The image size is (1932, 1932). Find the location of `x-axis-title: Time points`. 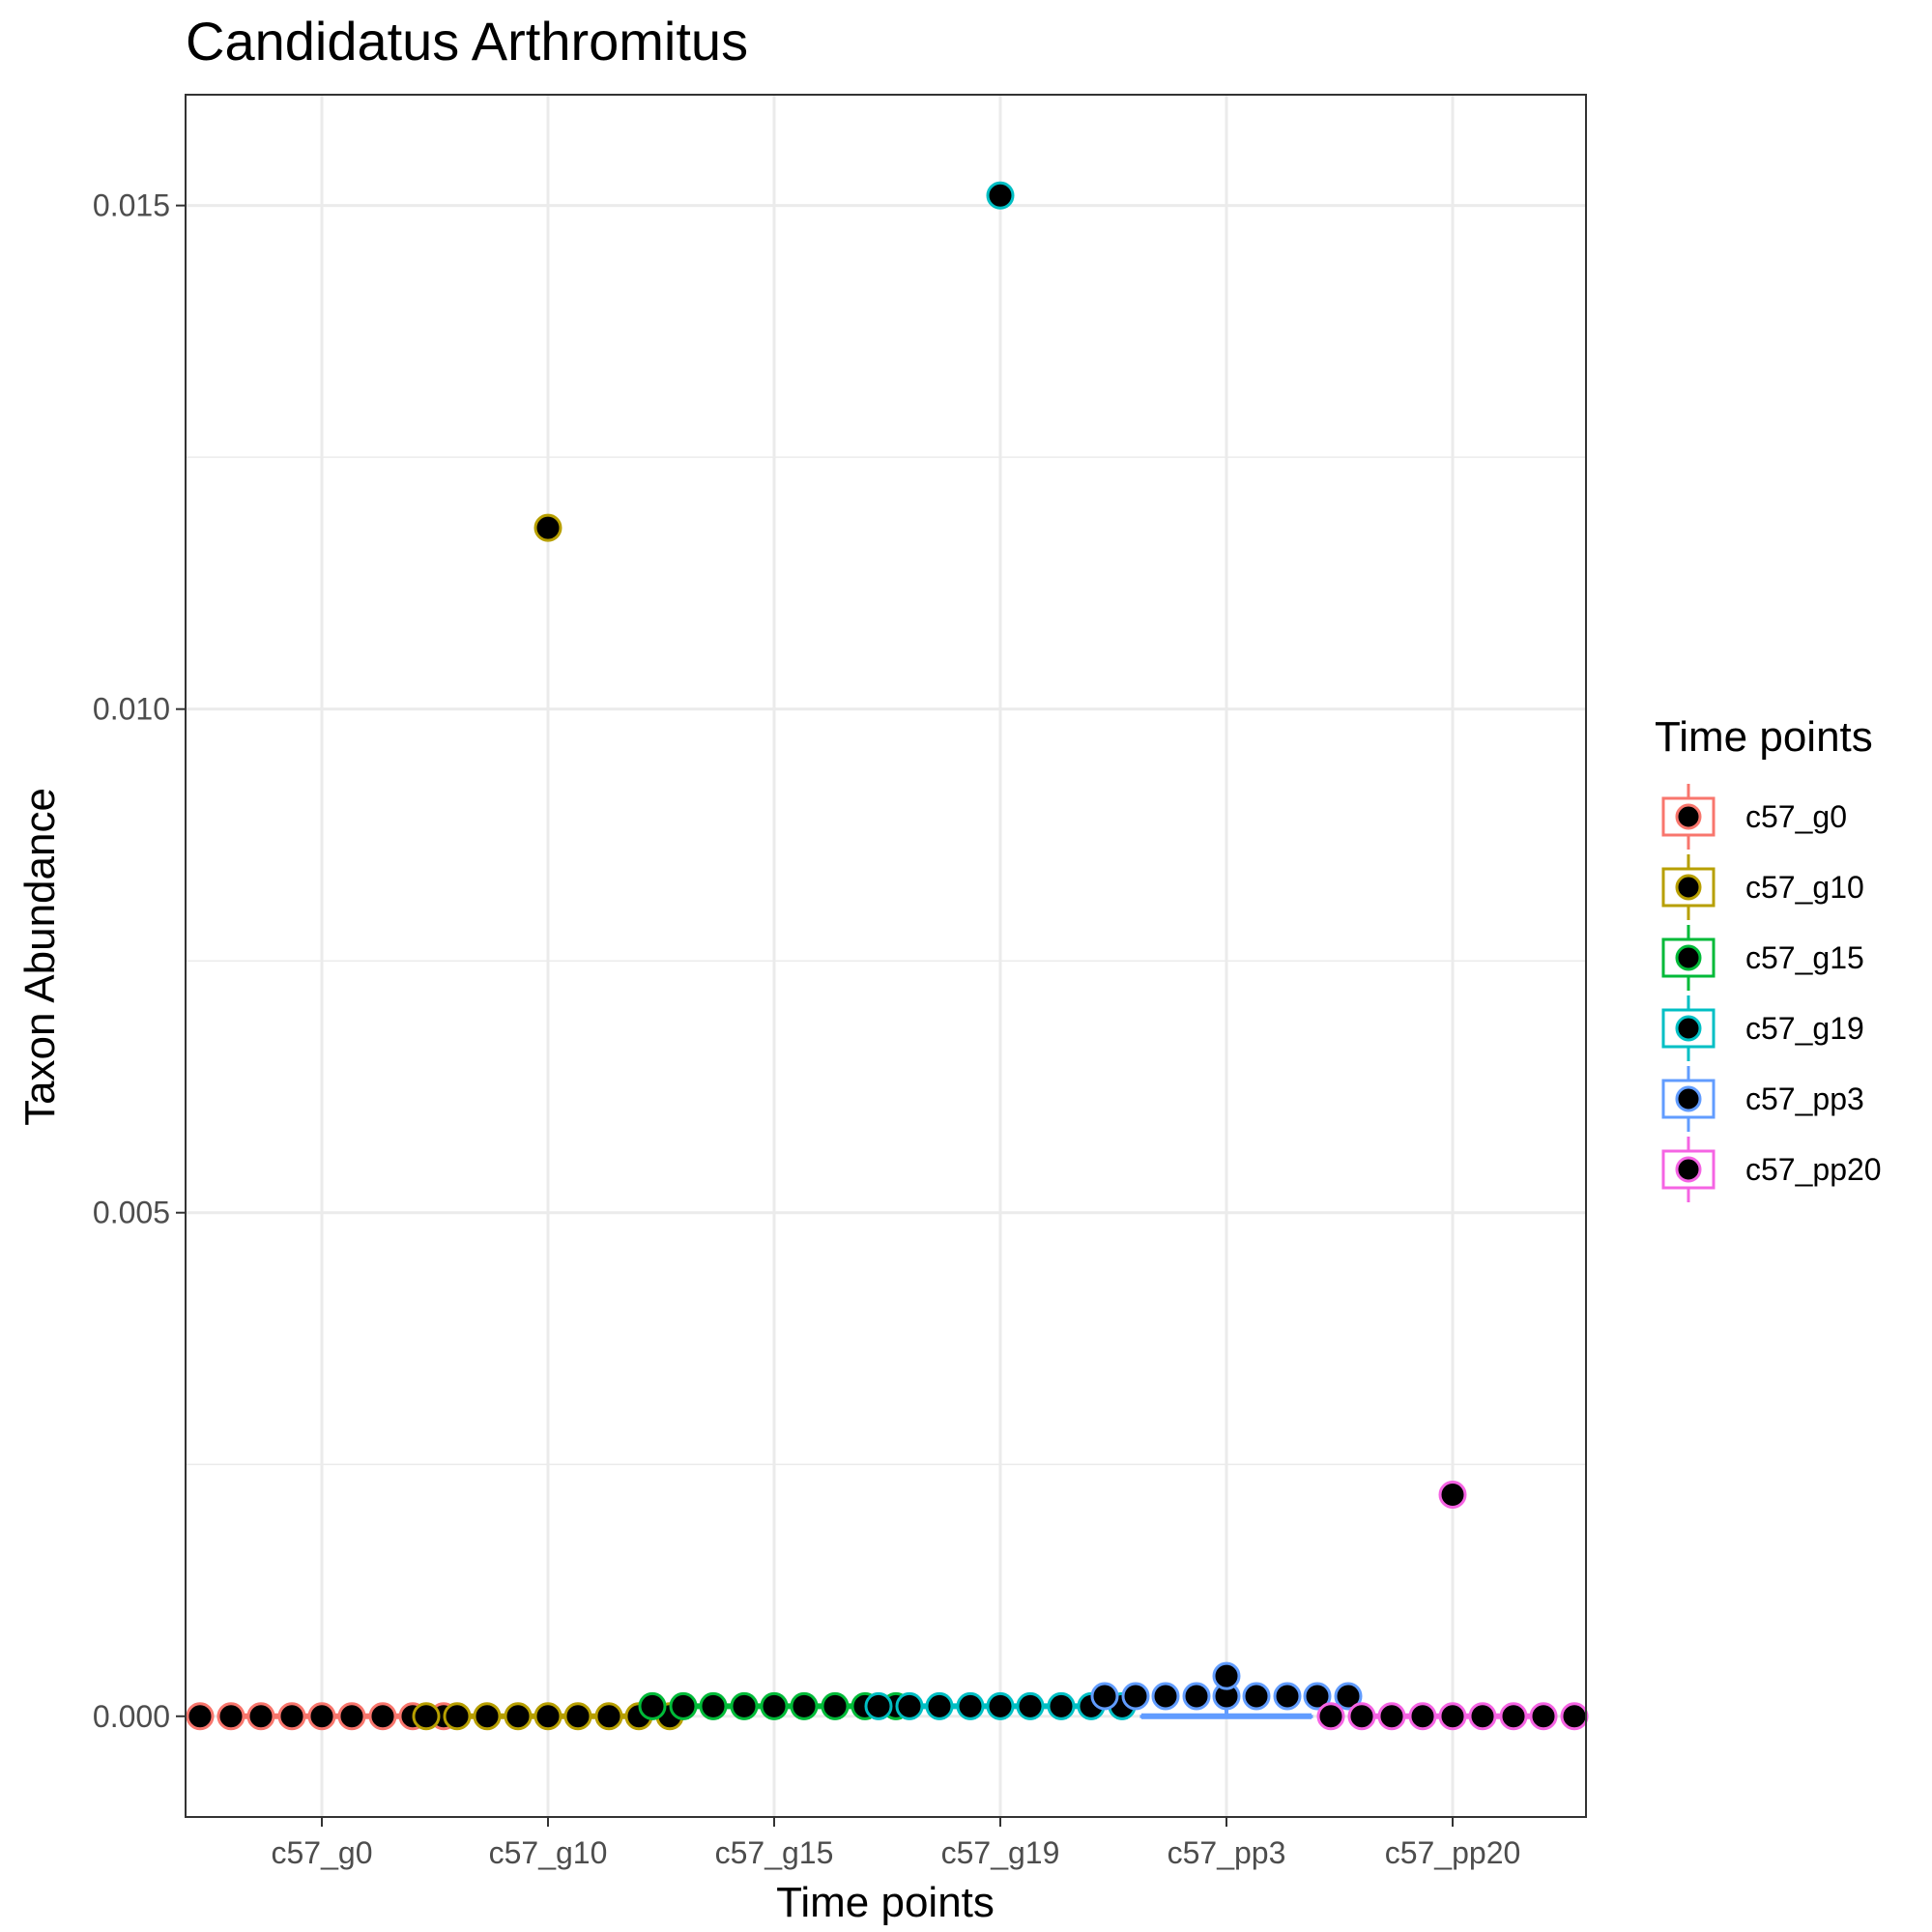

x-axis-title: Time points is located at coordinates (885, 1903).